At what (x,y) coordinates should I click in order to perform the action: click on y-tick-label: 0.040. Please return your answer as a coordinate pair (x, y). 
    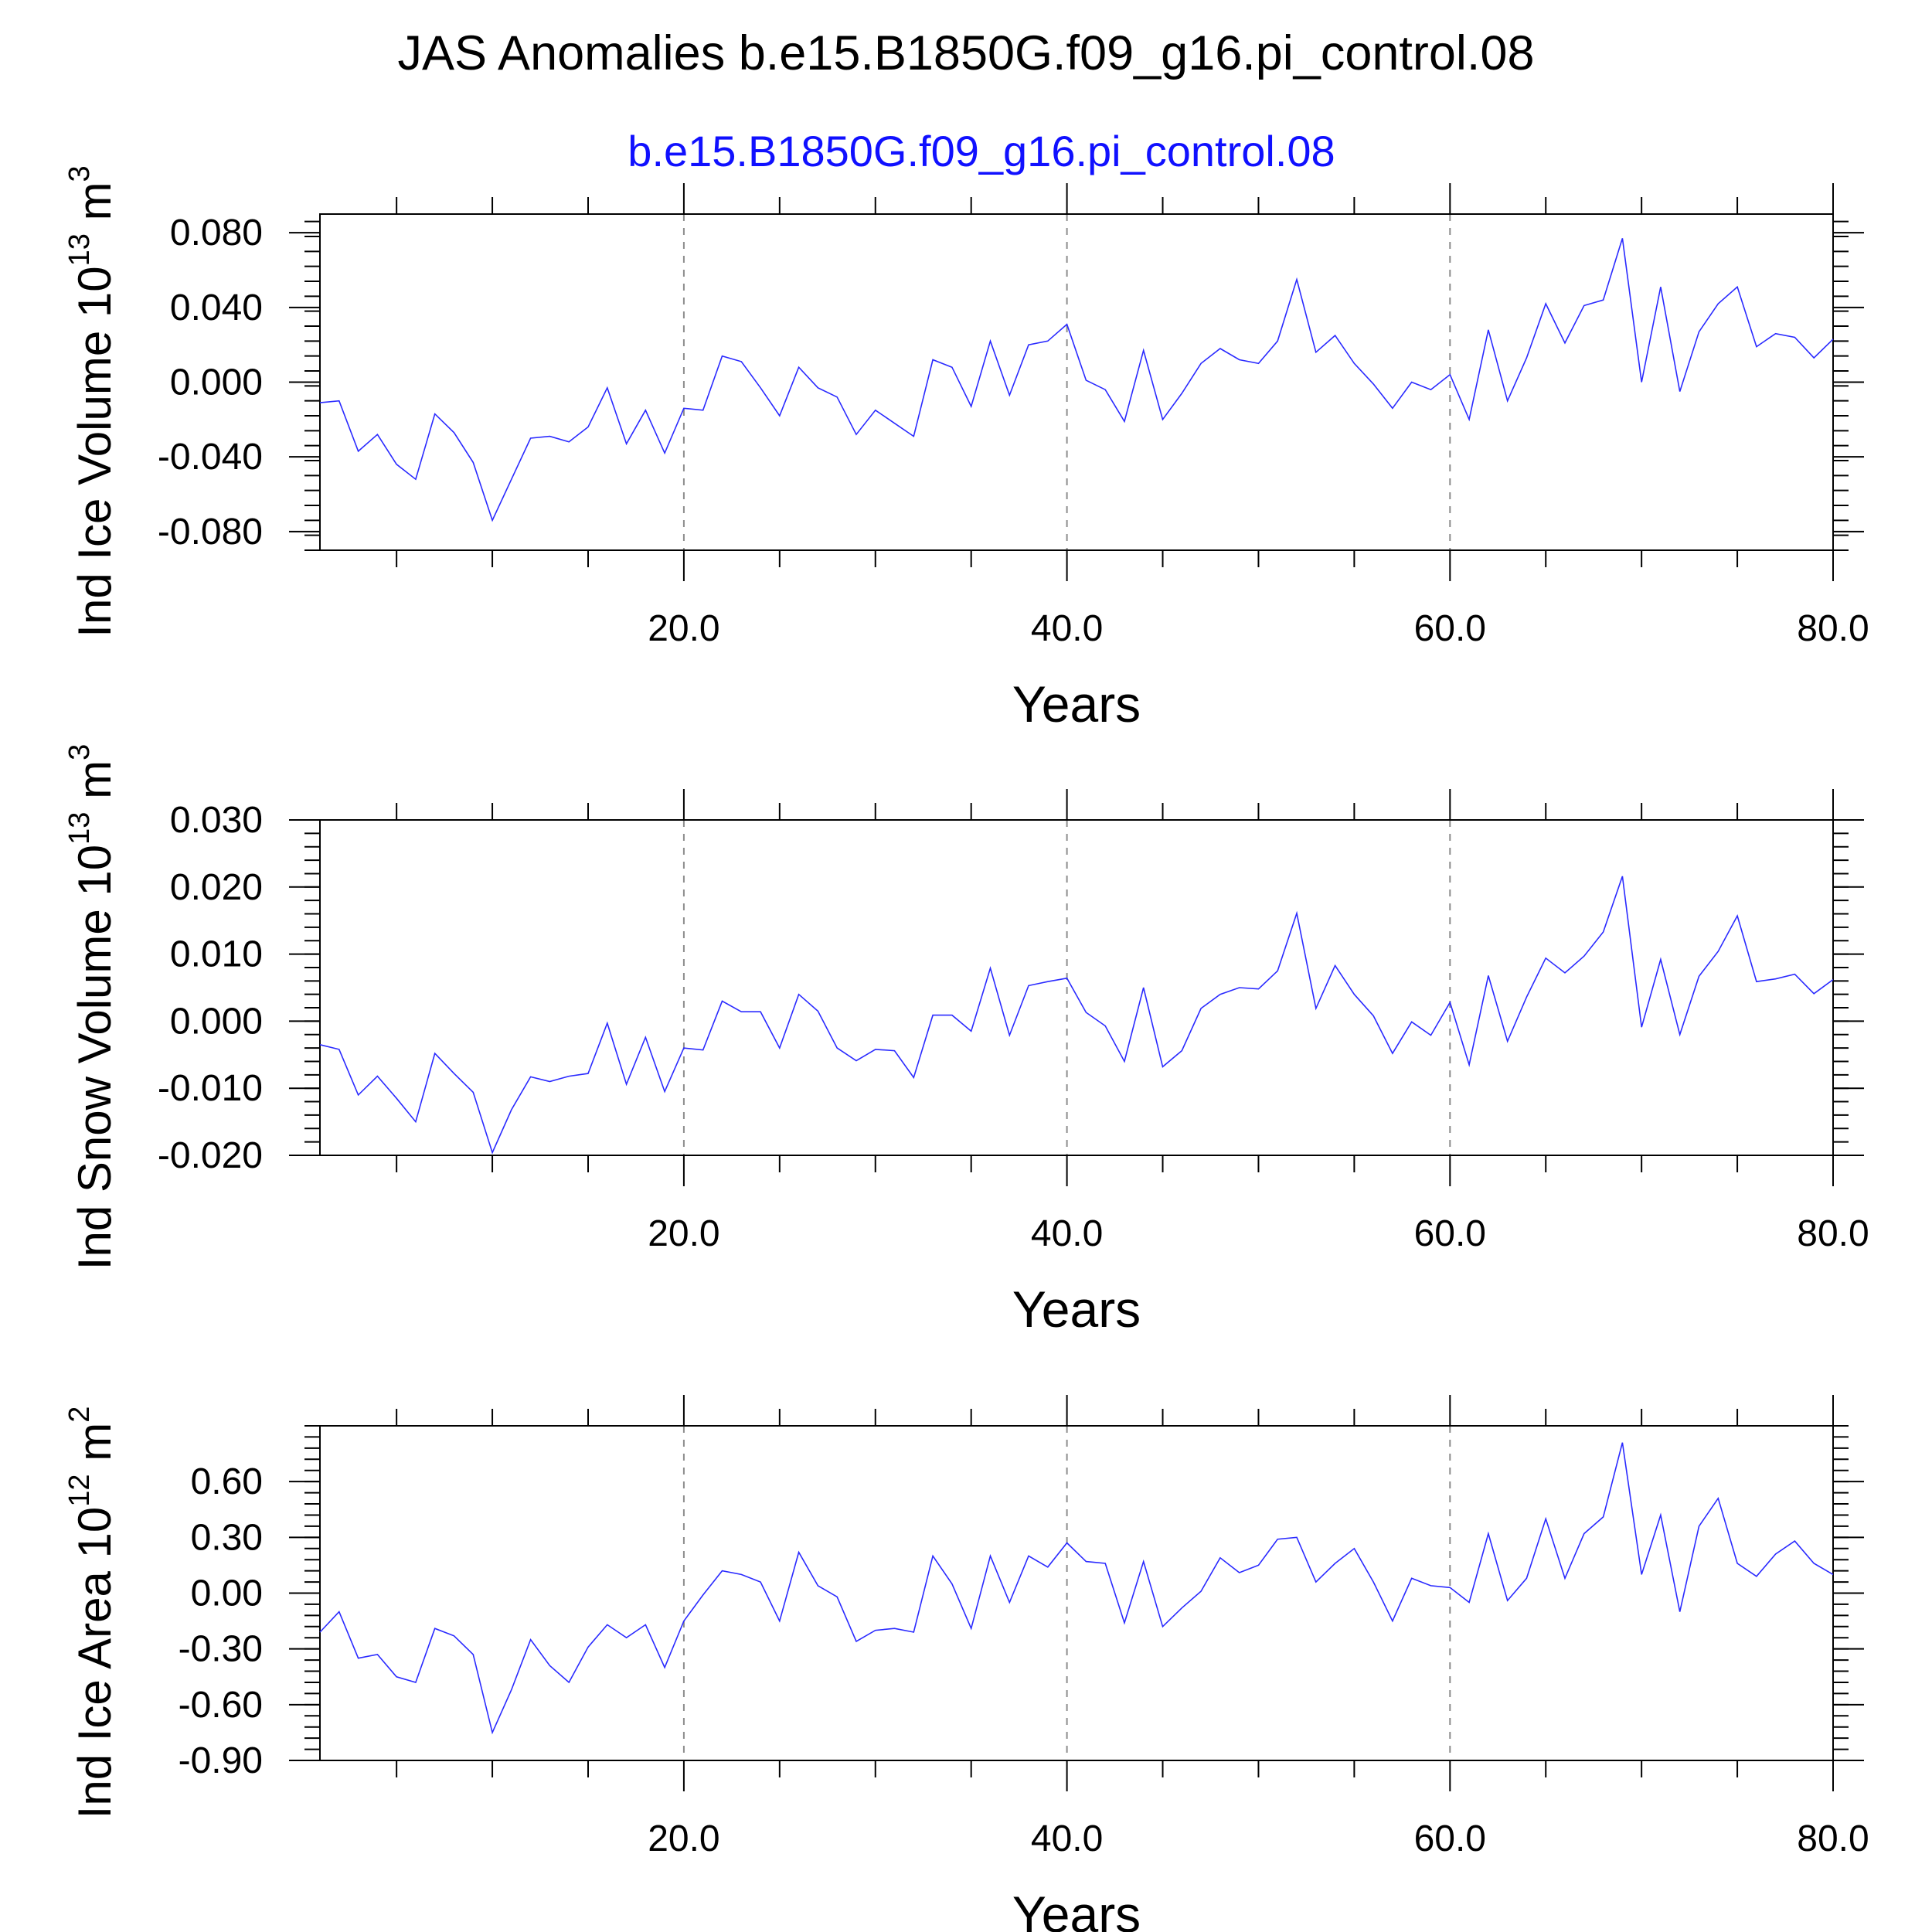
    Looking at the image, I should click on (216, 307).